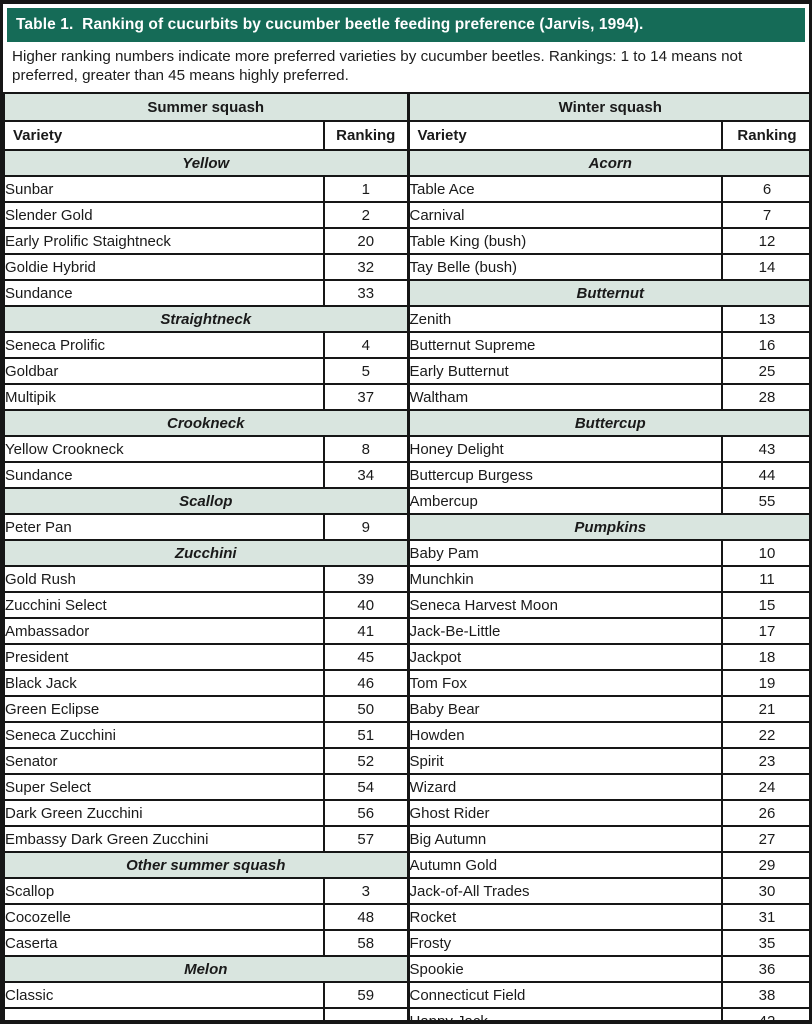 The width and height of the screenshot is (812, 1024). Describe the element at coordinates (765, 1013) in the screenshot. I see `ranking-cell: 42` at that location.